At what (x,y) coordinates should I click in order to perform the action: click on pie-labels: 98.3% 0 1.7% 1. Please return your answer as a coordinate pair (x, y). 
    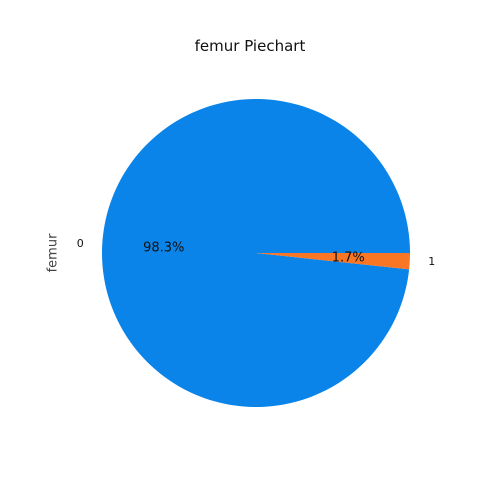
    Looking at the image, I should click on (256, 252).